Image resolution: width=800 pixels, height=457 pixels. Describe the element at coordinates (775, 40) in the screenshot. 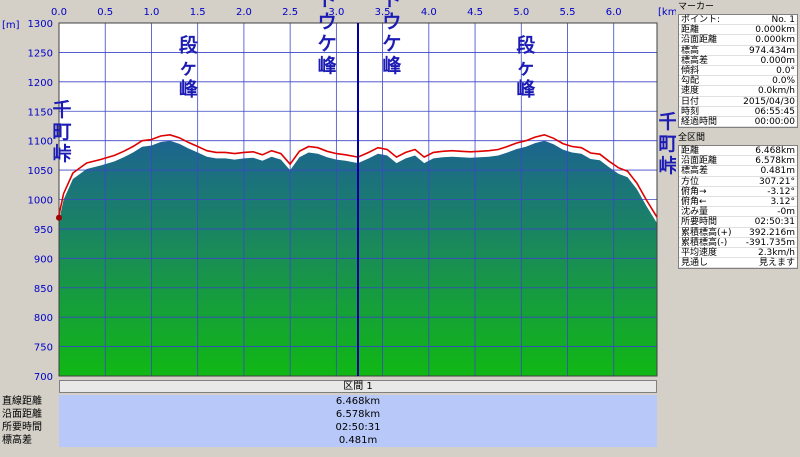

I see `info-value: 0.000km` at that location.